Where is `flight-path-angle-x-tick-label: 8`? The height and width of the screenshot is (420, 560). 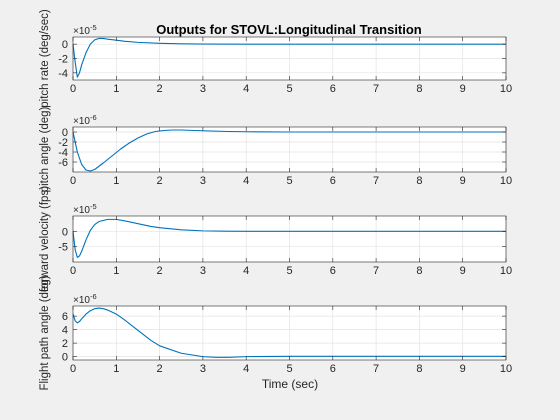
flight-path-angle-x-tick-label: 8 is located at coordinates (419, 369).